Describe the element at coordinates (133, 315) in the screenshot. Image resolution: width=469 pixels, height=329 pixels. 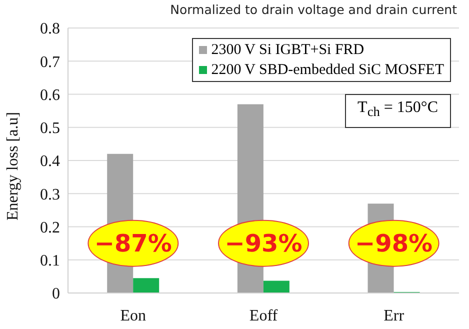
I see `x-tick-label: Eon` at that location.